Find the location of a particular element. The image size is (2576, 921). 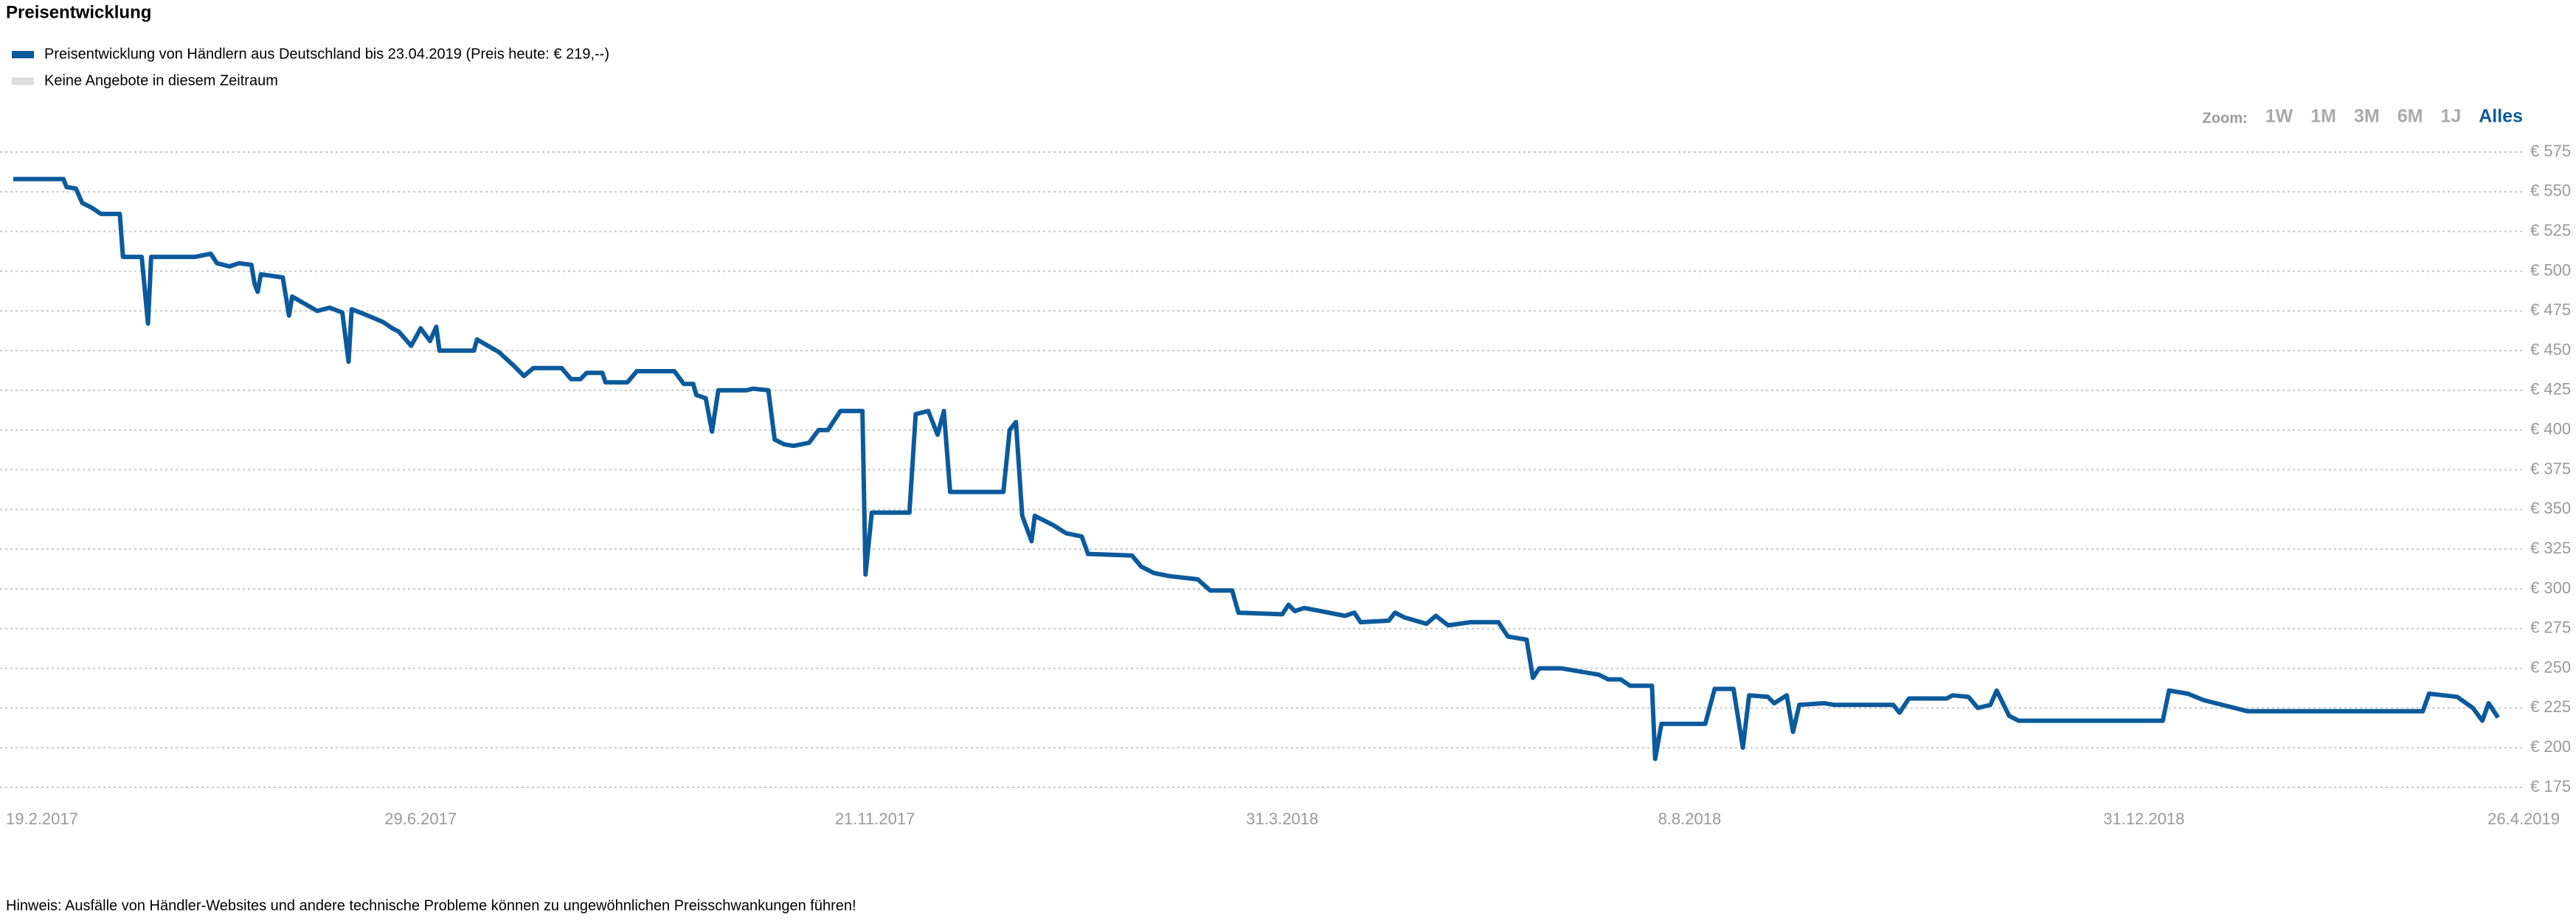

y-tick-label: € 200 is located at coordinates (2551, 746).